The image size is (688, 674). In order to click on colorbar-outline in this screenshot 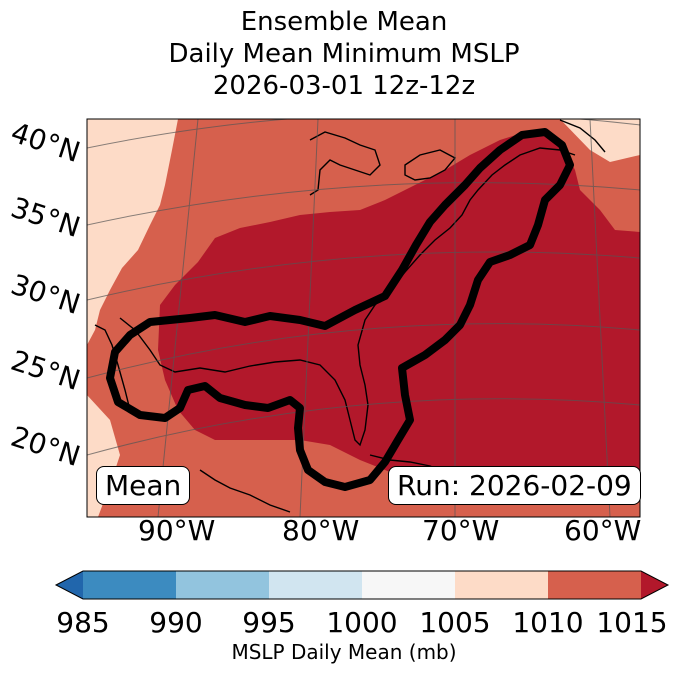, I will do `click(362, 585)`.